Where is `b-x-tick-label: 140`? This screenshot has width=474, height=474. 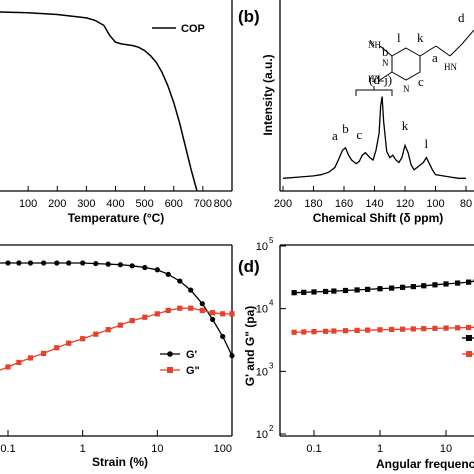
b-x-tick-label: 140 is located at coordinates (374, 204).